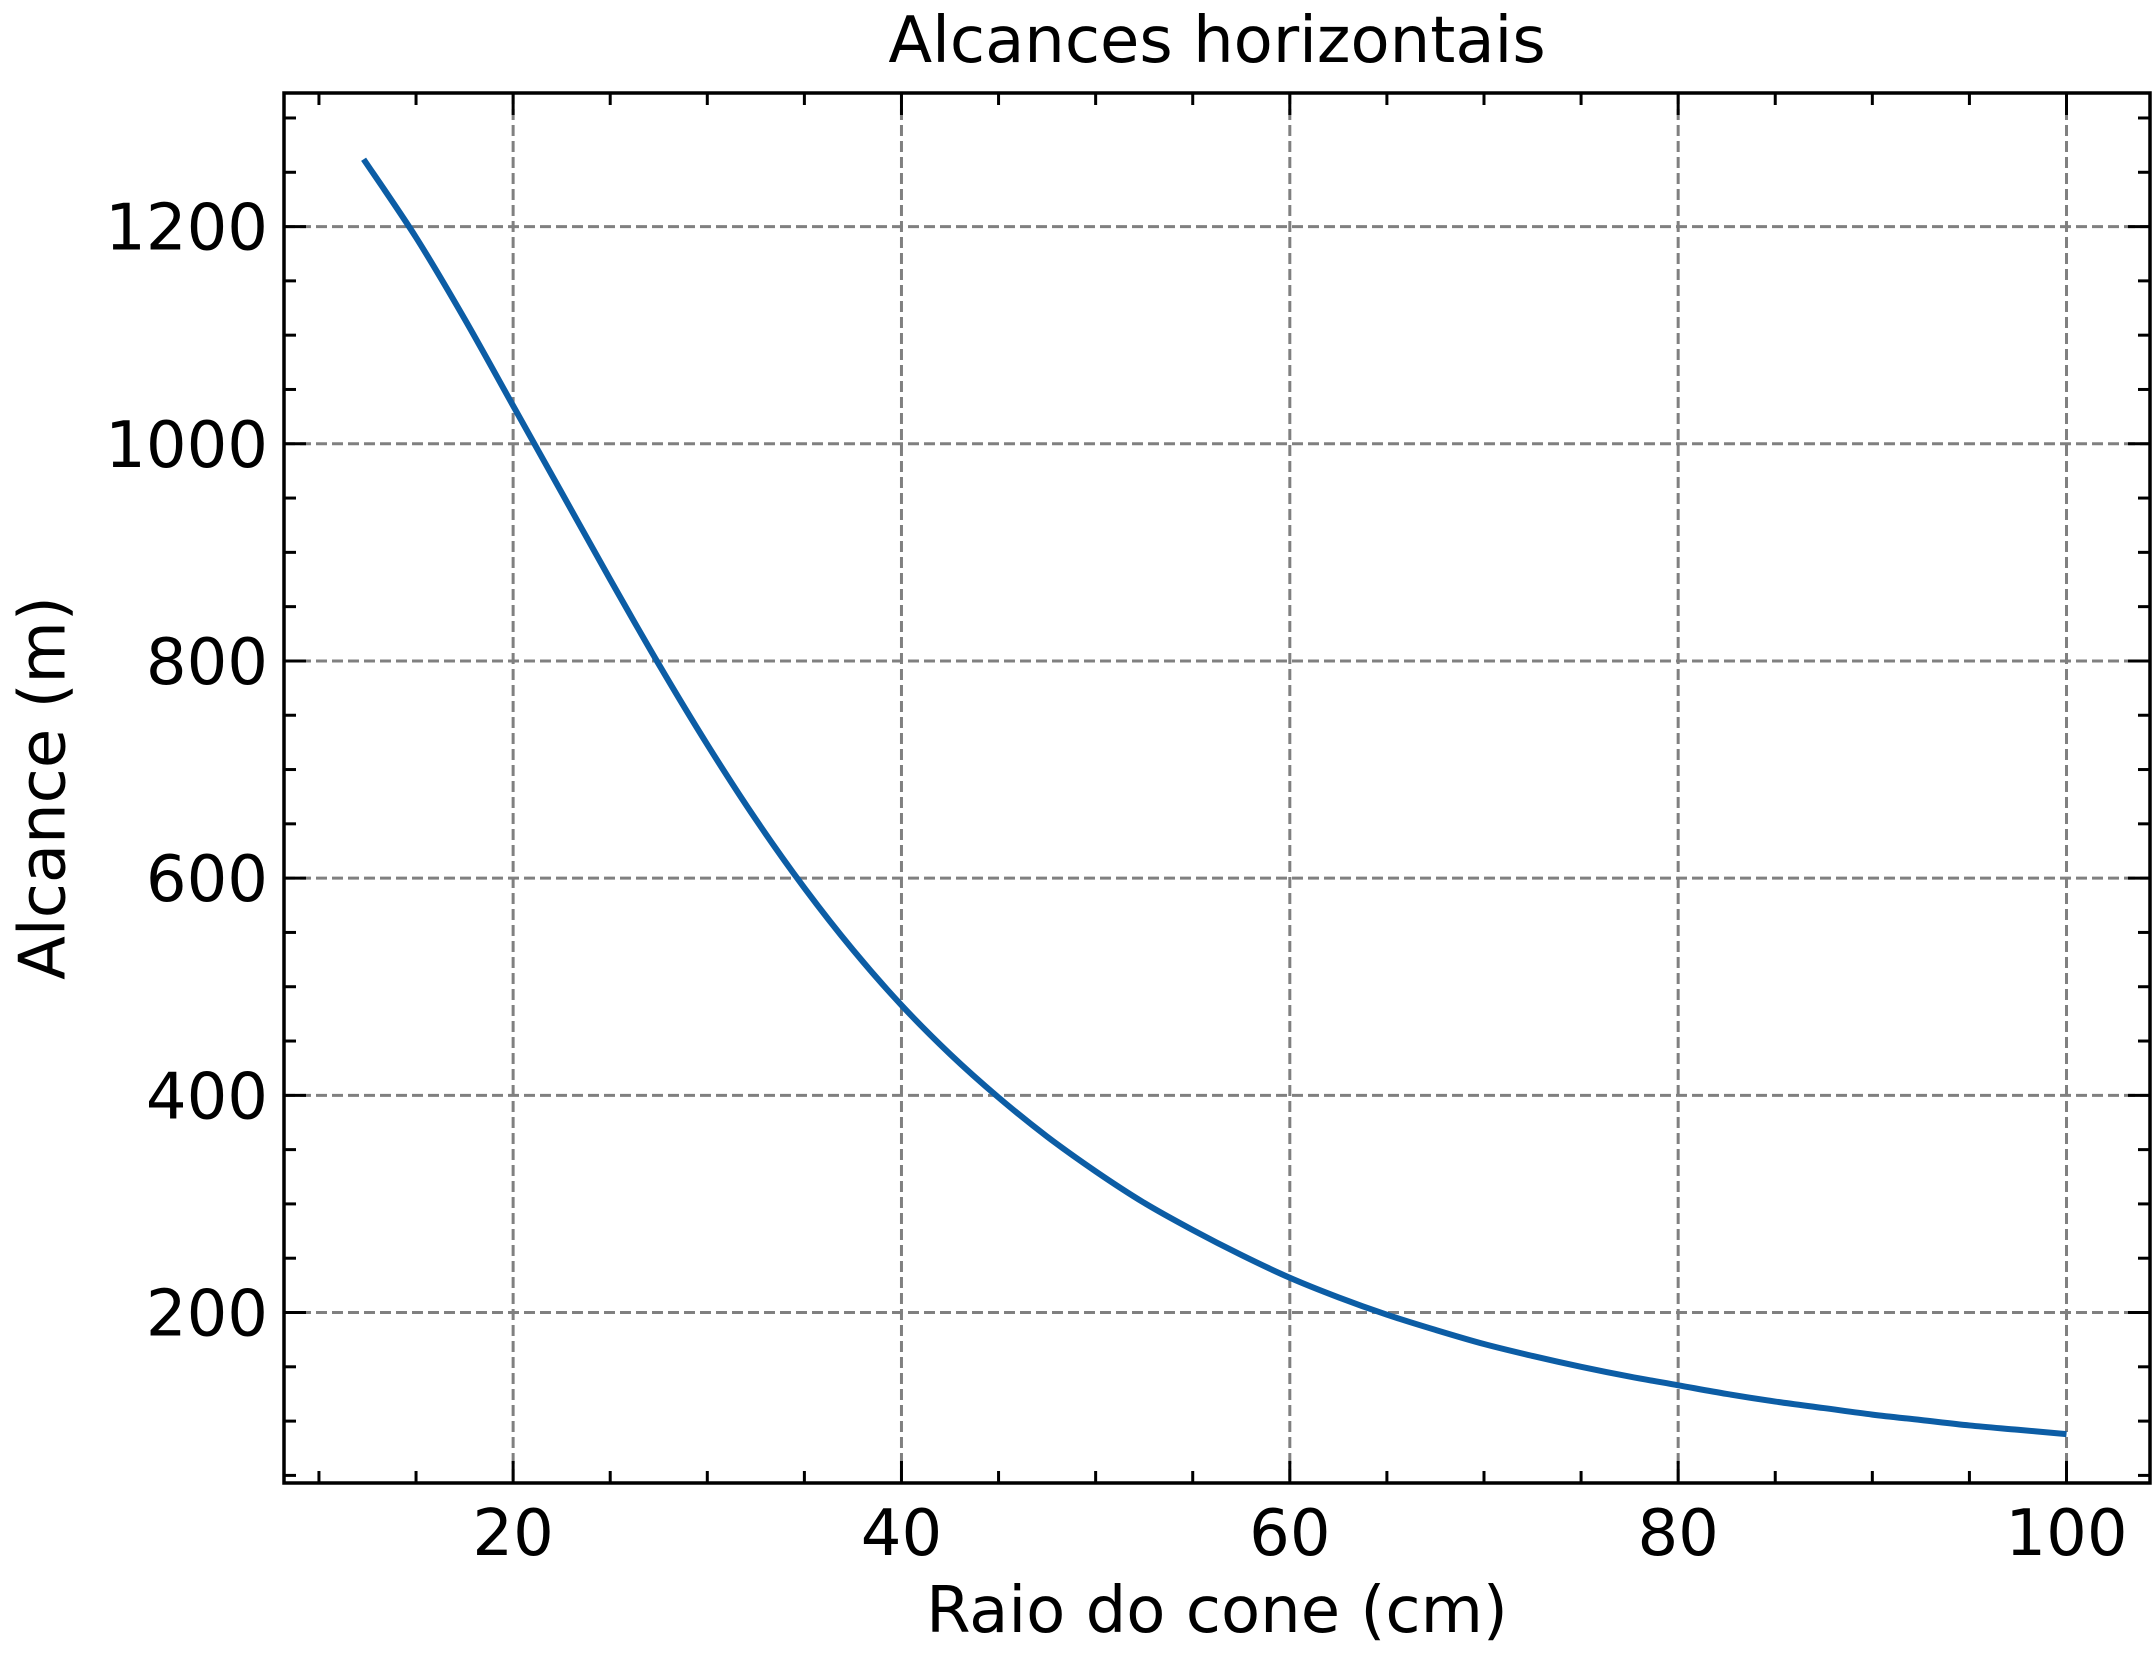 The height and width of the screenshot is (1656, 2156). I want to click on x-tick-label: 60, so click(1289, 1534).